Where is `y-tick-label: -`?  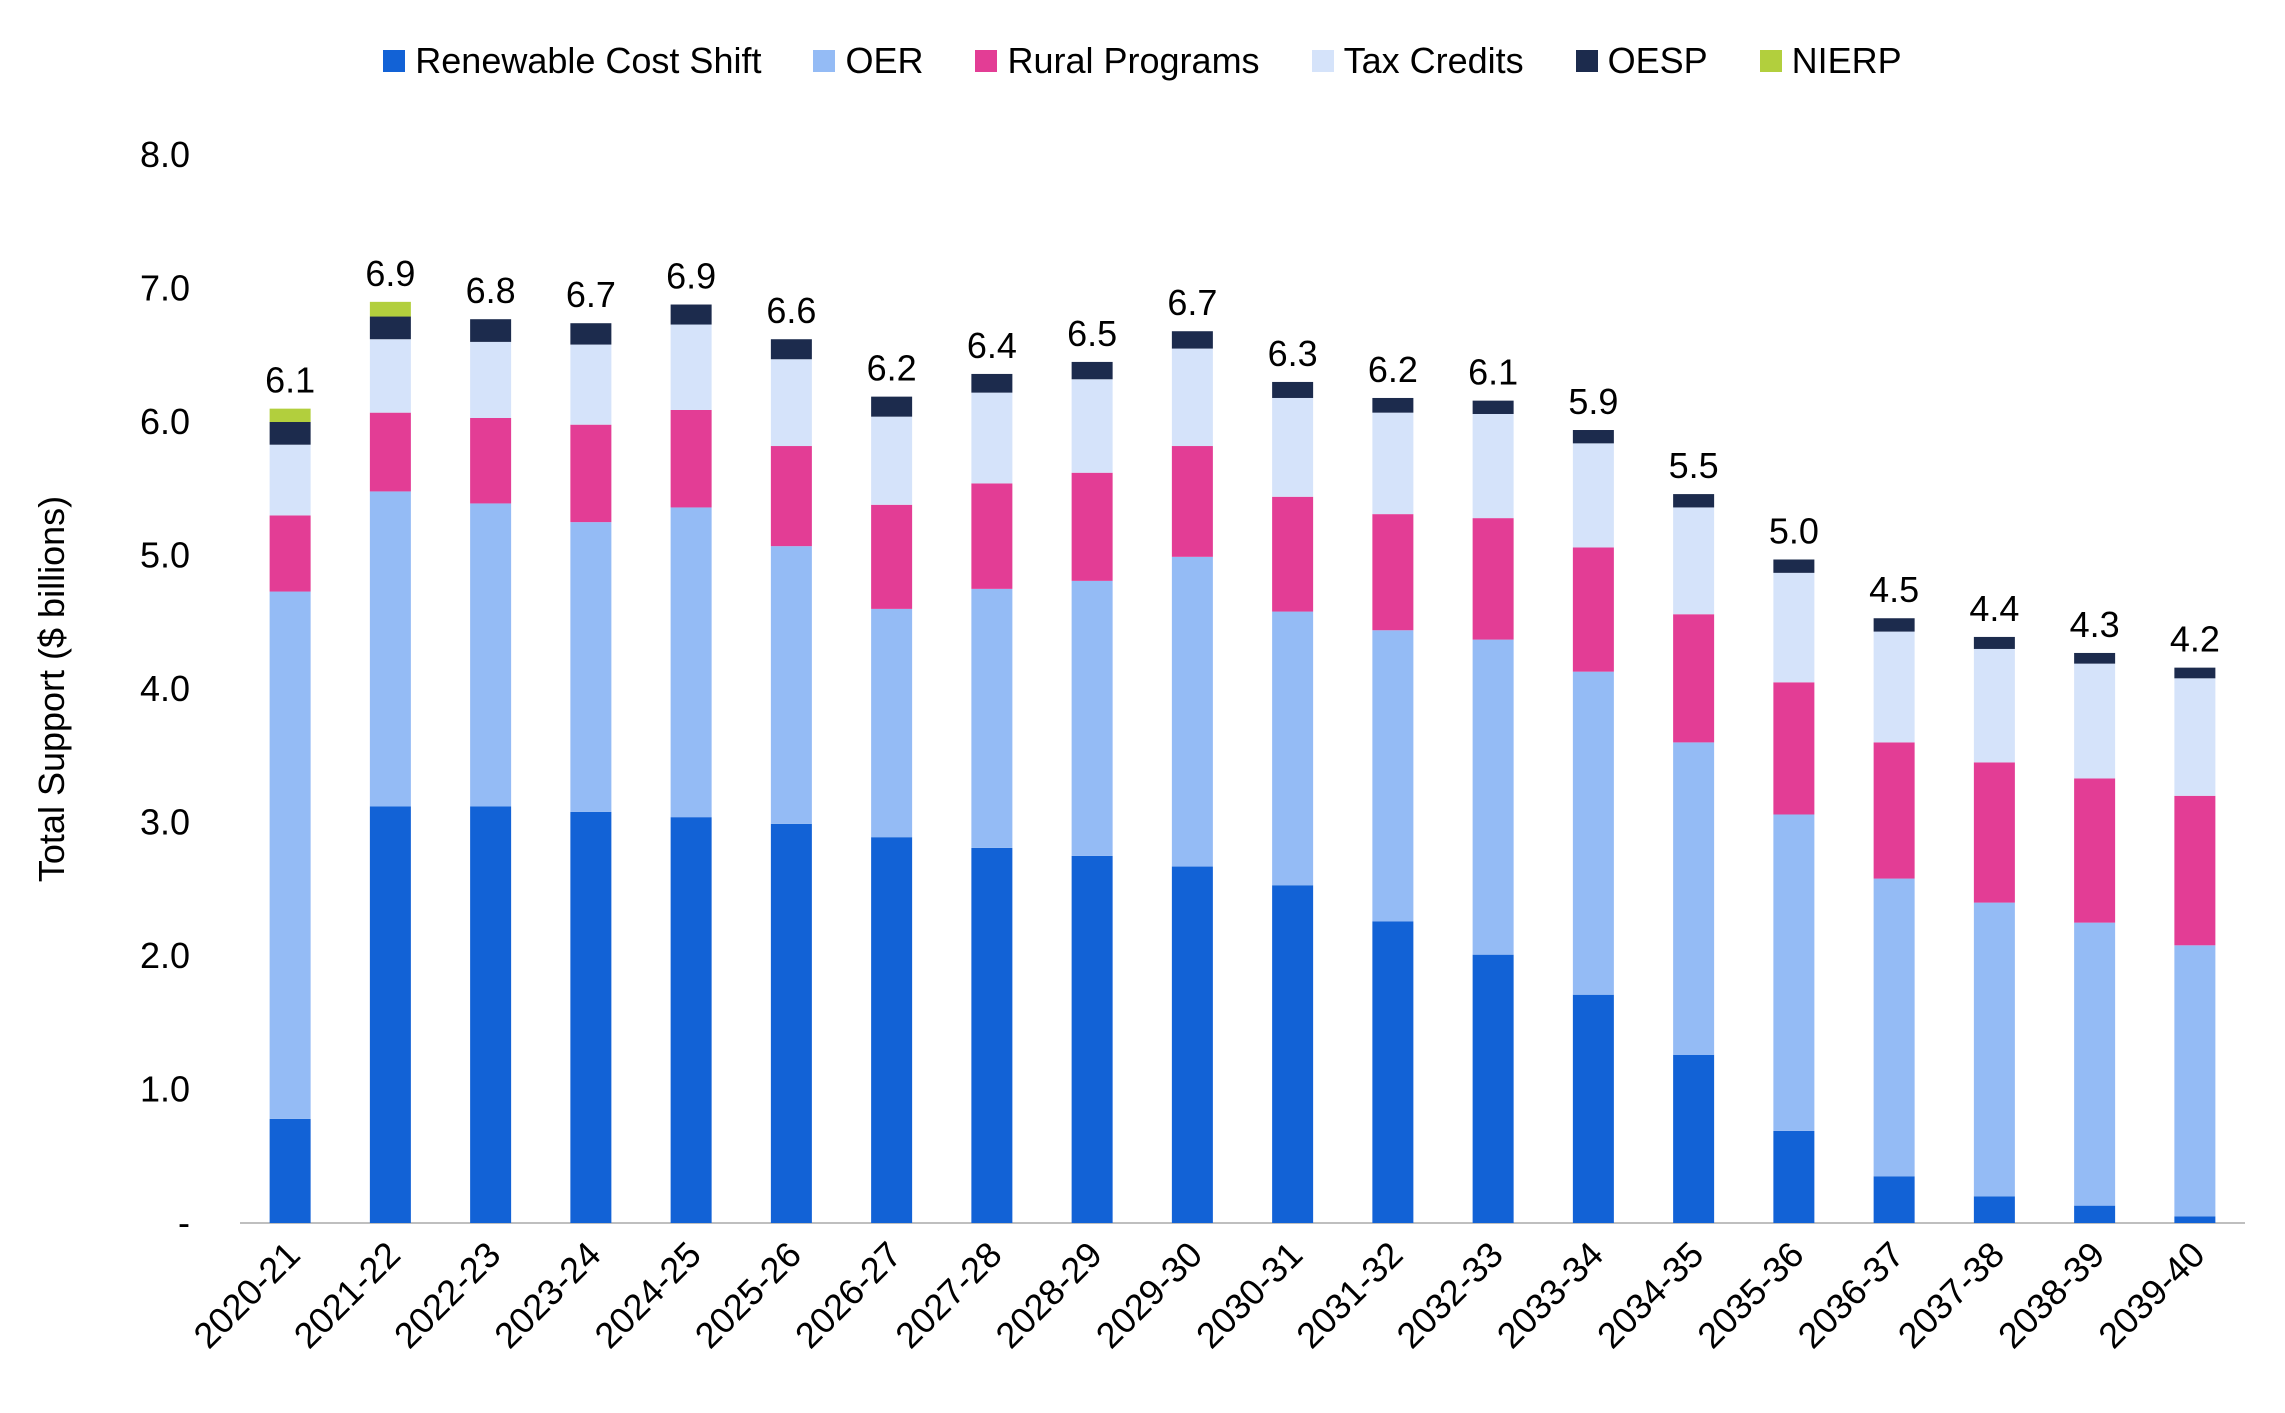
y-tick-label: - is located at coordinates (184, 1222).